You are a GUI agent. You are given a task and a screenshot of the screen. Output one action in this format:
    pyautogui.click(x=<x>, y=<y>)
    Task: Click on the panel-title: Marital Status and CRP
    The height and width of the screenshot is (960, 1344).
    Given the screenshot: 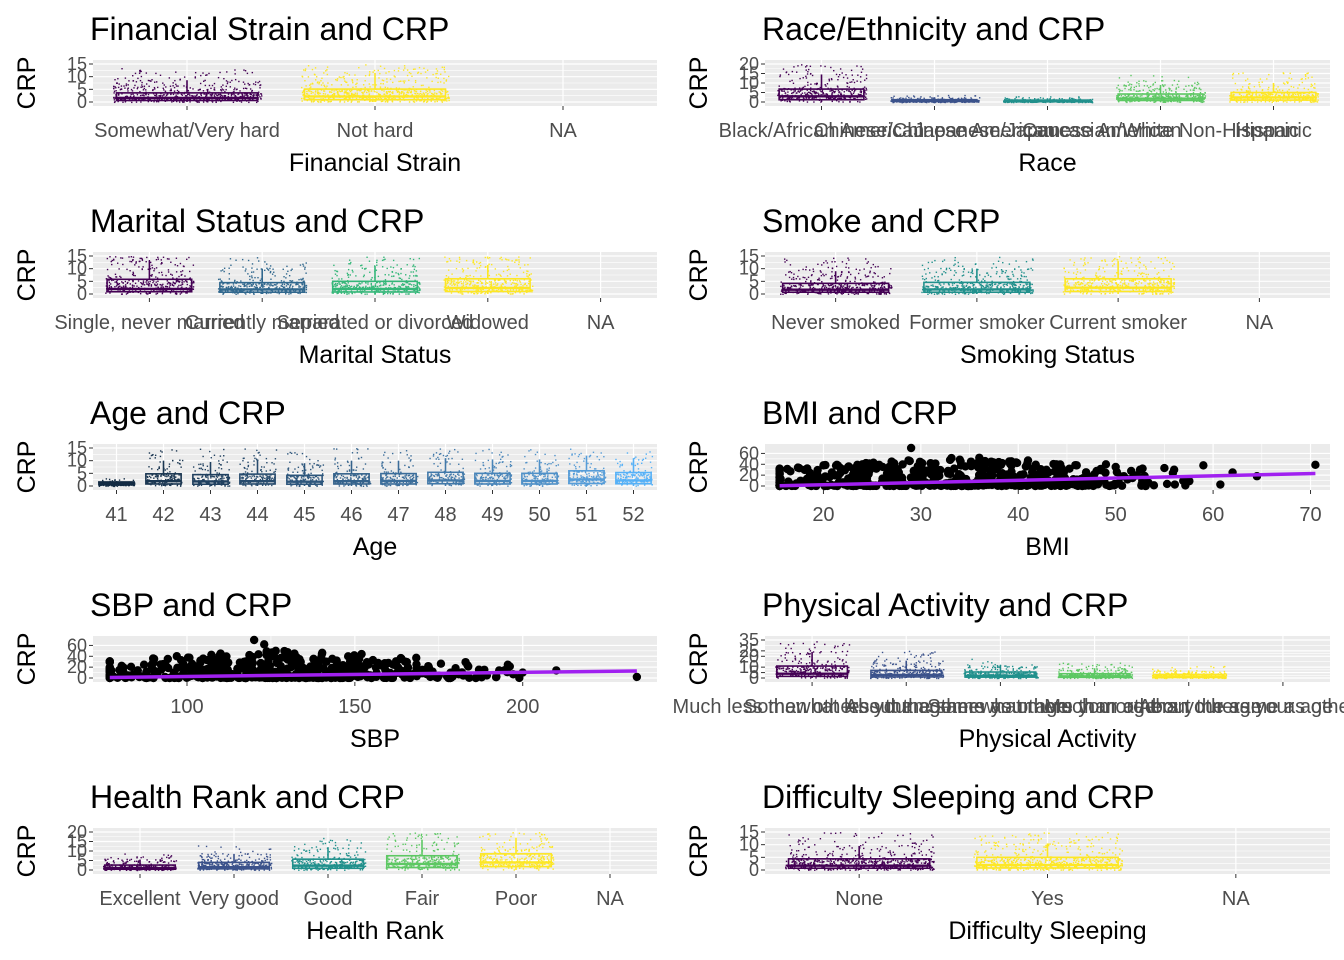 What is the action you would take?
    pyautogui.click(x=257, y=221)
    